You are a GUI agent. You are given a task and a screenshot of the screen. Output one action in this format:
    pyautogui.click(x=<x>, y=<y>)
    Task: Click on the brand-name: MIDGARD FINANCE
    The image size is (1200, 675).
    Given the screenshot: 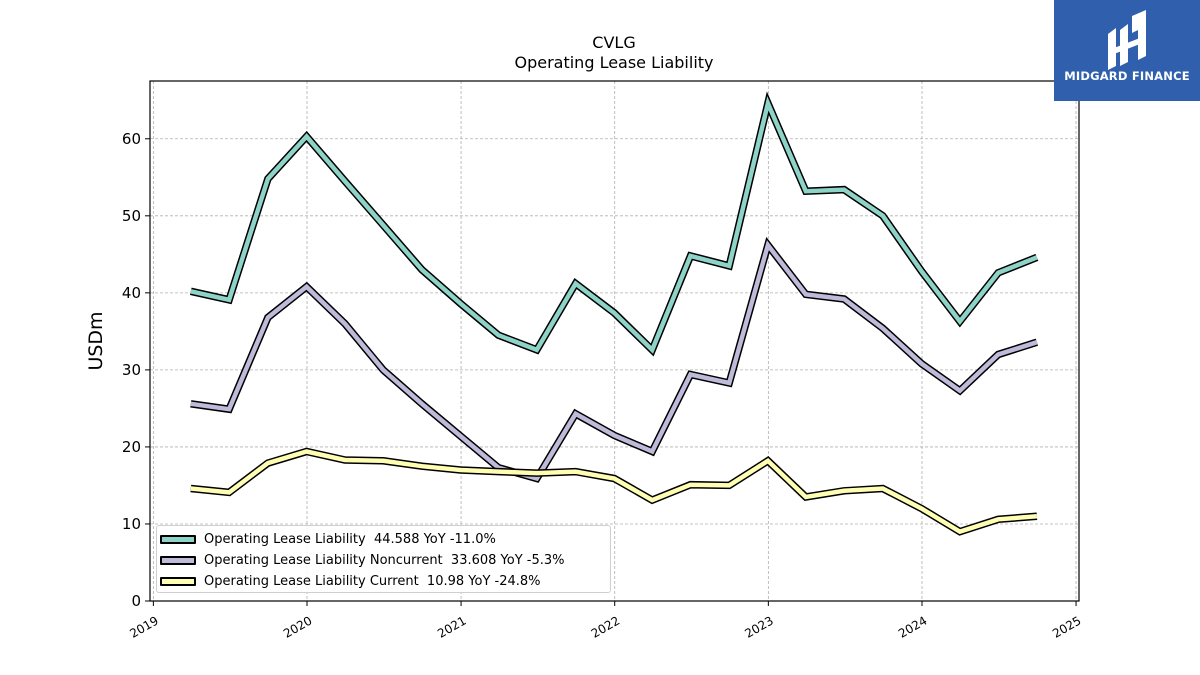 What is the action you would take?
    pyautogui.click(x=1127, y=76)
    